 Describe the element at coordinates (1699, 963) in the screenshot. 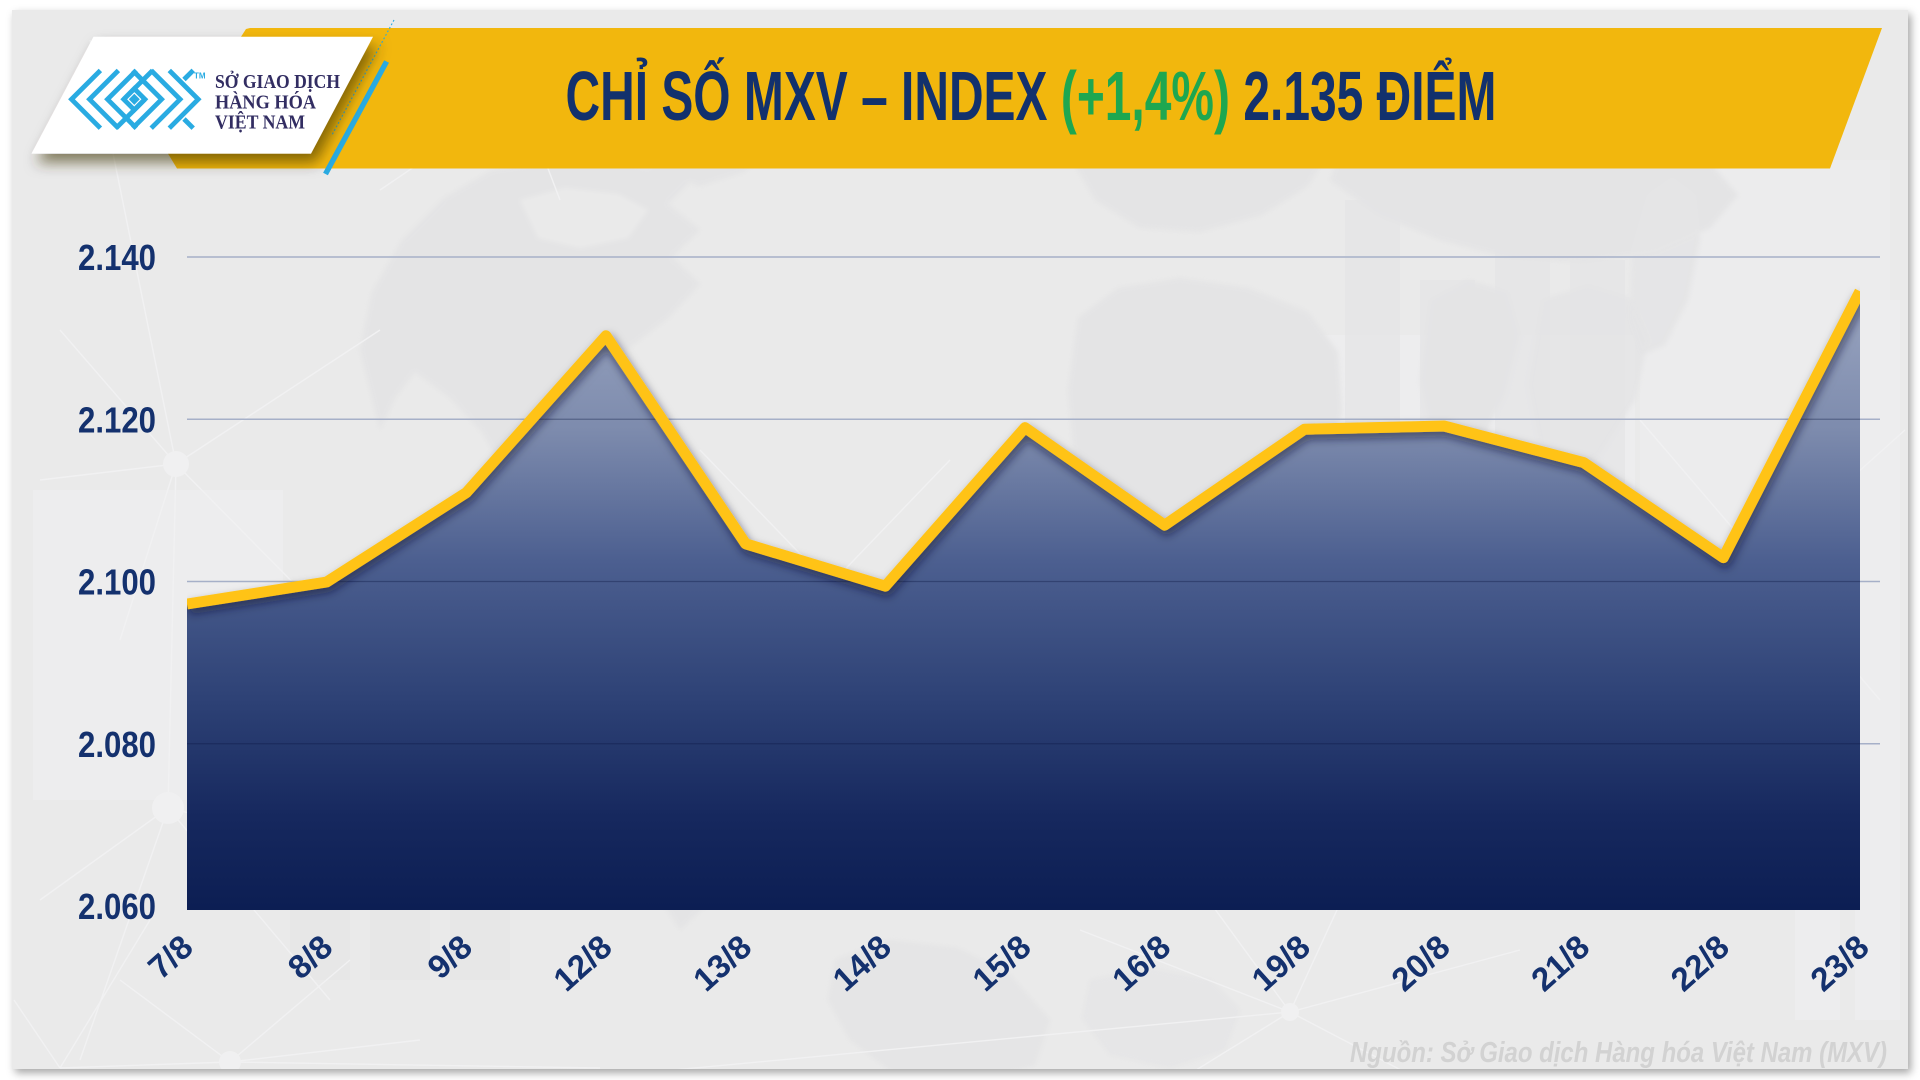

I see `svg-text: 22/8` at that location.